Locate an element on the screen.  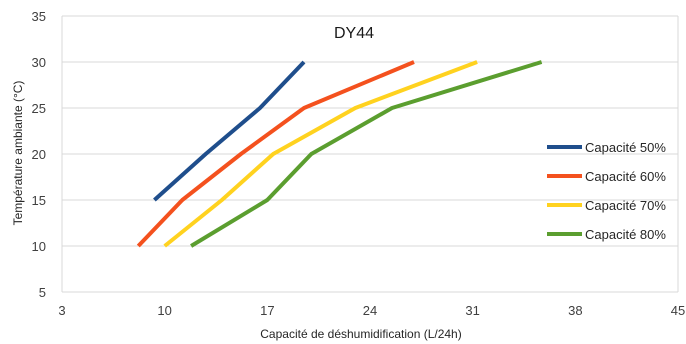
x-tick-label: 17 is located at coordinates (267, 310).